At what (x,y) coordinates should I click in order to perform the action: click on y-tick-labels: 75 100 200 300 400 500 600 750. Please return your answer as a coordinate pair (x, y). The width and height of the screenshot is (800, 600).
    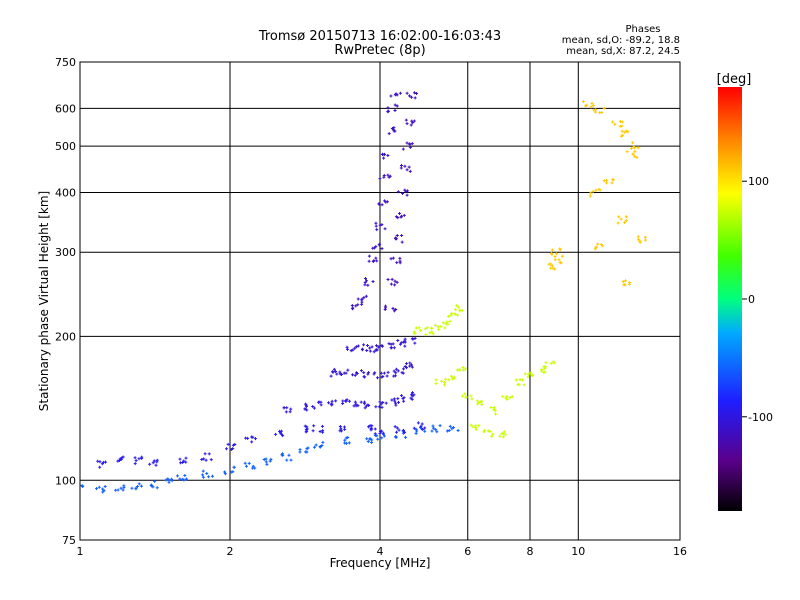
    Looking at the image, I should click on (65, 301).